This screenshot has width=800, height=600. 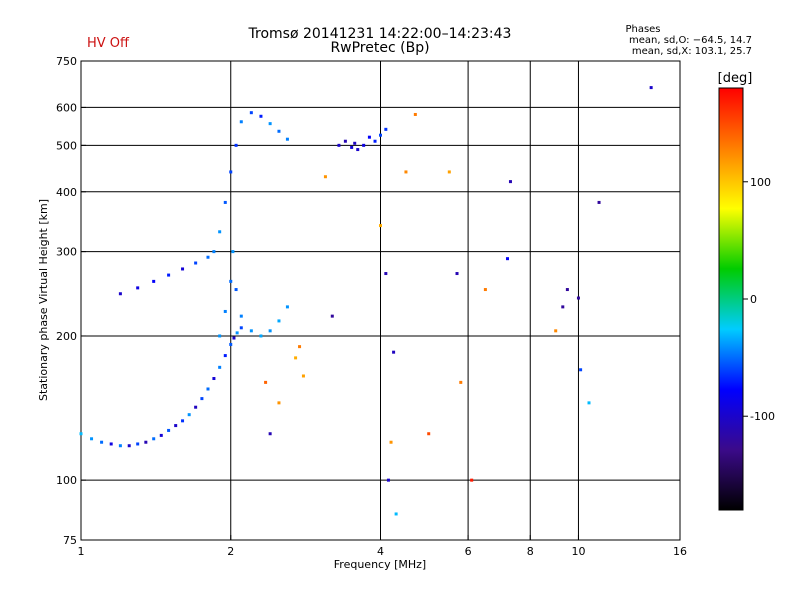 I want to click on x-tick-label: 6, so click(x=468, y=551).